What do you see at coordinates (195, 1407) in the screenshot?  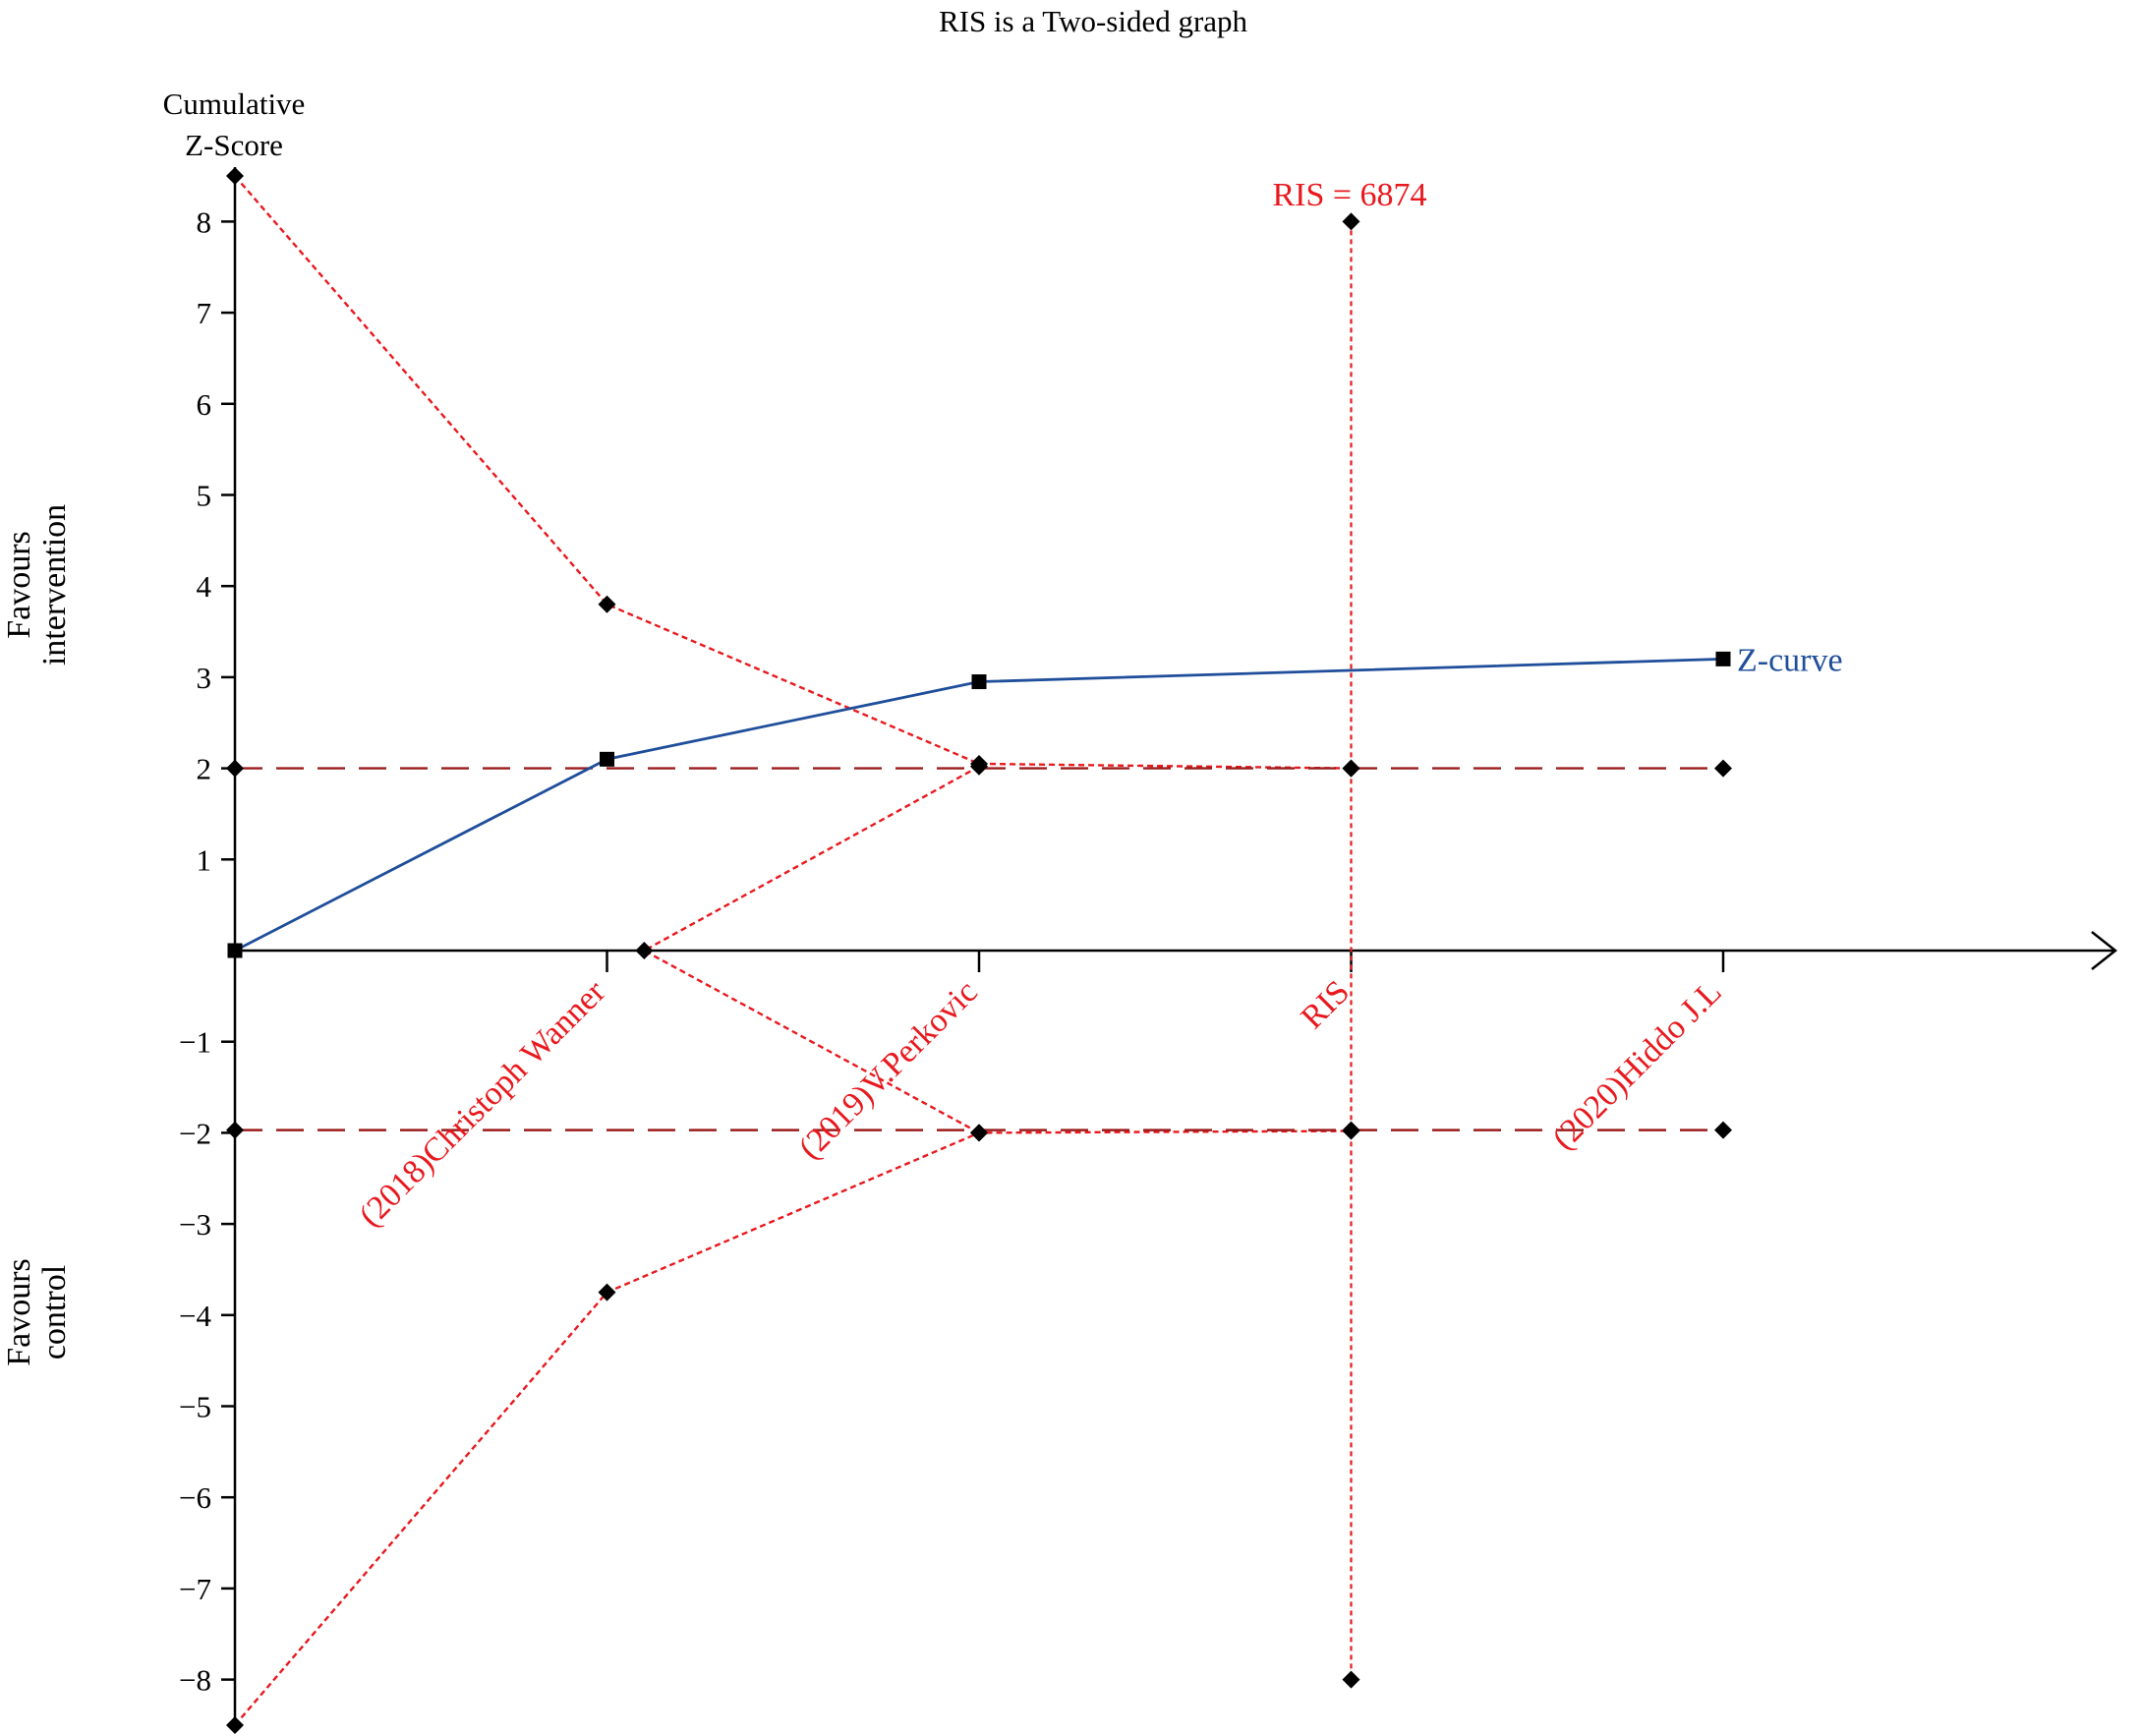 I see `y-tick-label: −5` at bounding box center [195, 1407].